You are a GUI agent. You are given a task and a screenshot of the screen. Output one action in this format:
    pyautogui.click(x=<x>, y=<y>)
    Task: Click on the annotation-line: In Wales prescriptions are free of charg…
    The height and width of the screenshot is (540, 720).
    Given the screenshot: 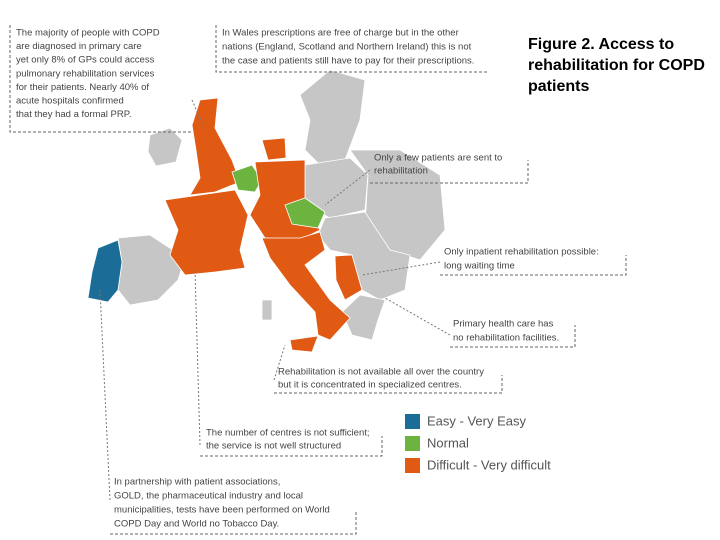 What is the action you would take?
    pyautogui.click(x=340, y=33)
    